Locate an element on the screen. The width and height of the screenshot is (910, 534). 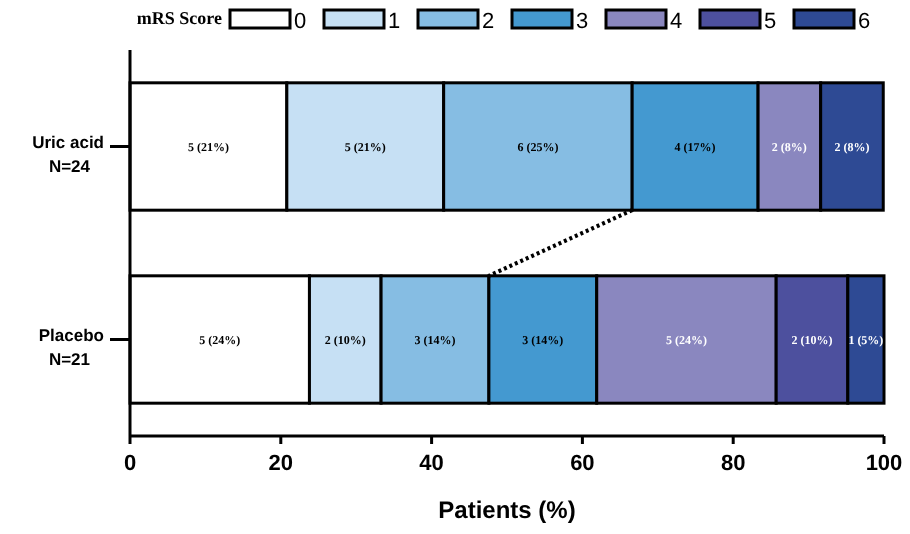
legend-label: 6 is located at coordinates (864, 22).